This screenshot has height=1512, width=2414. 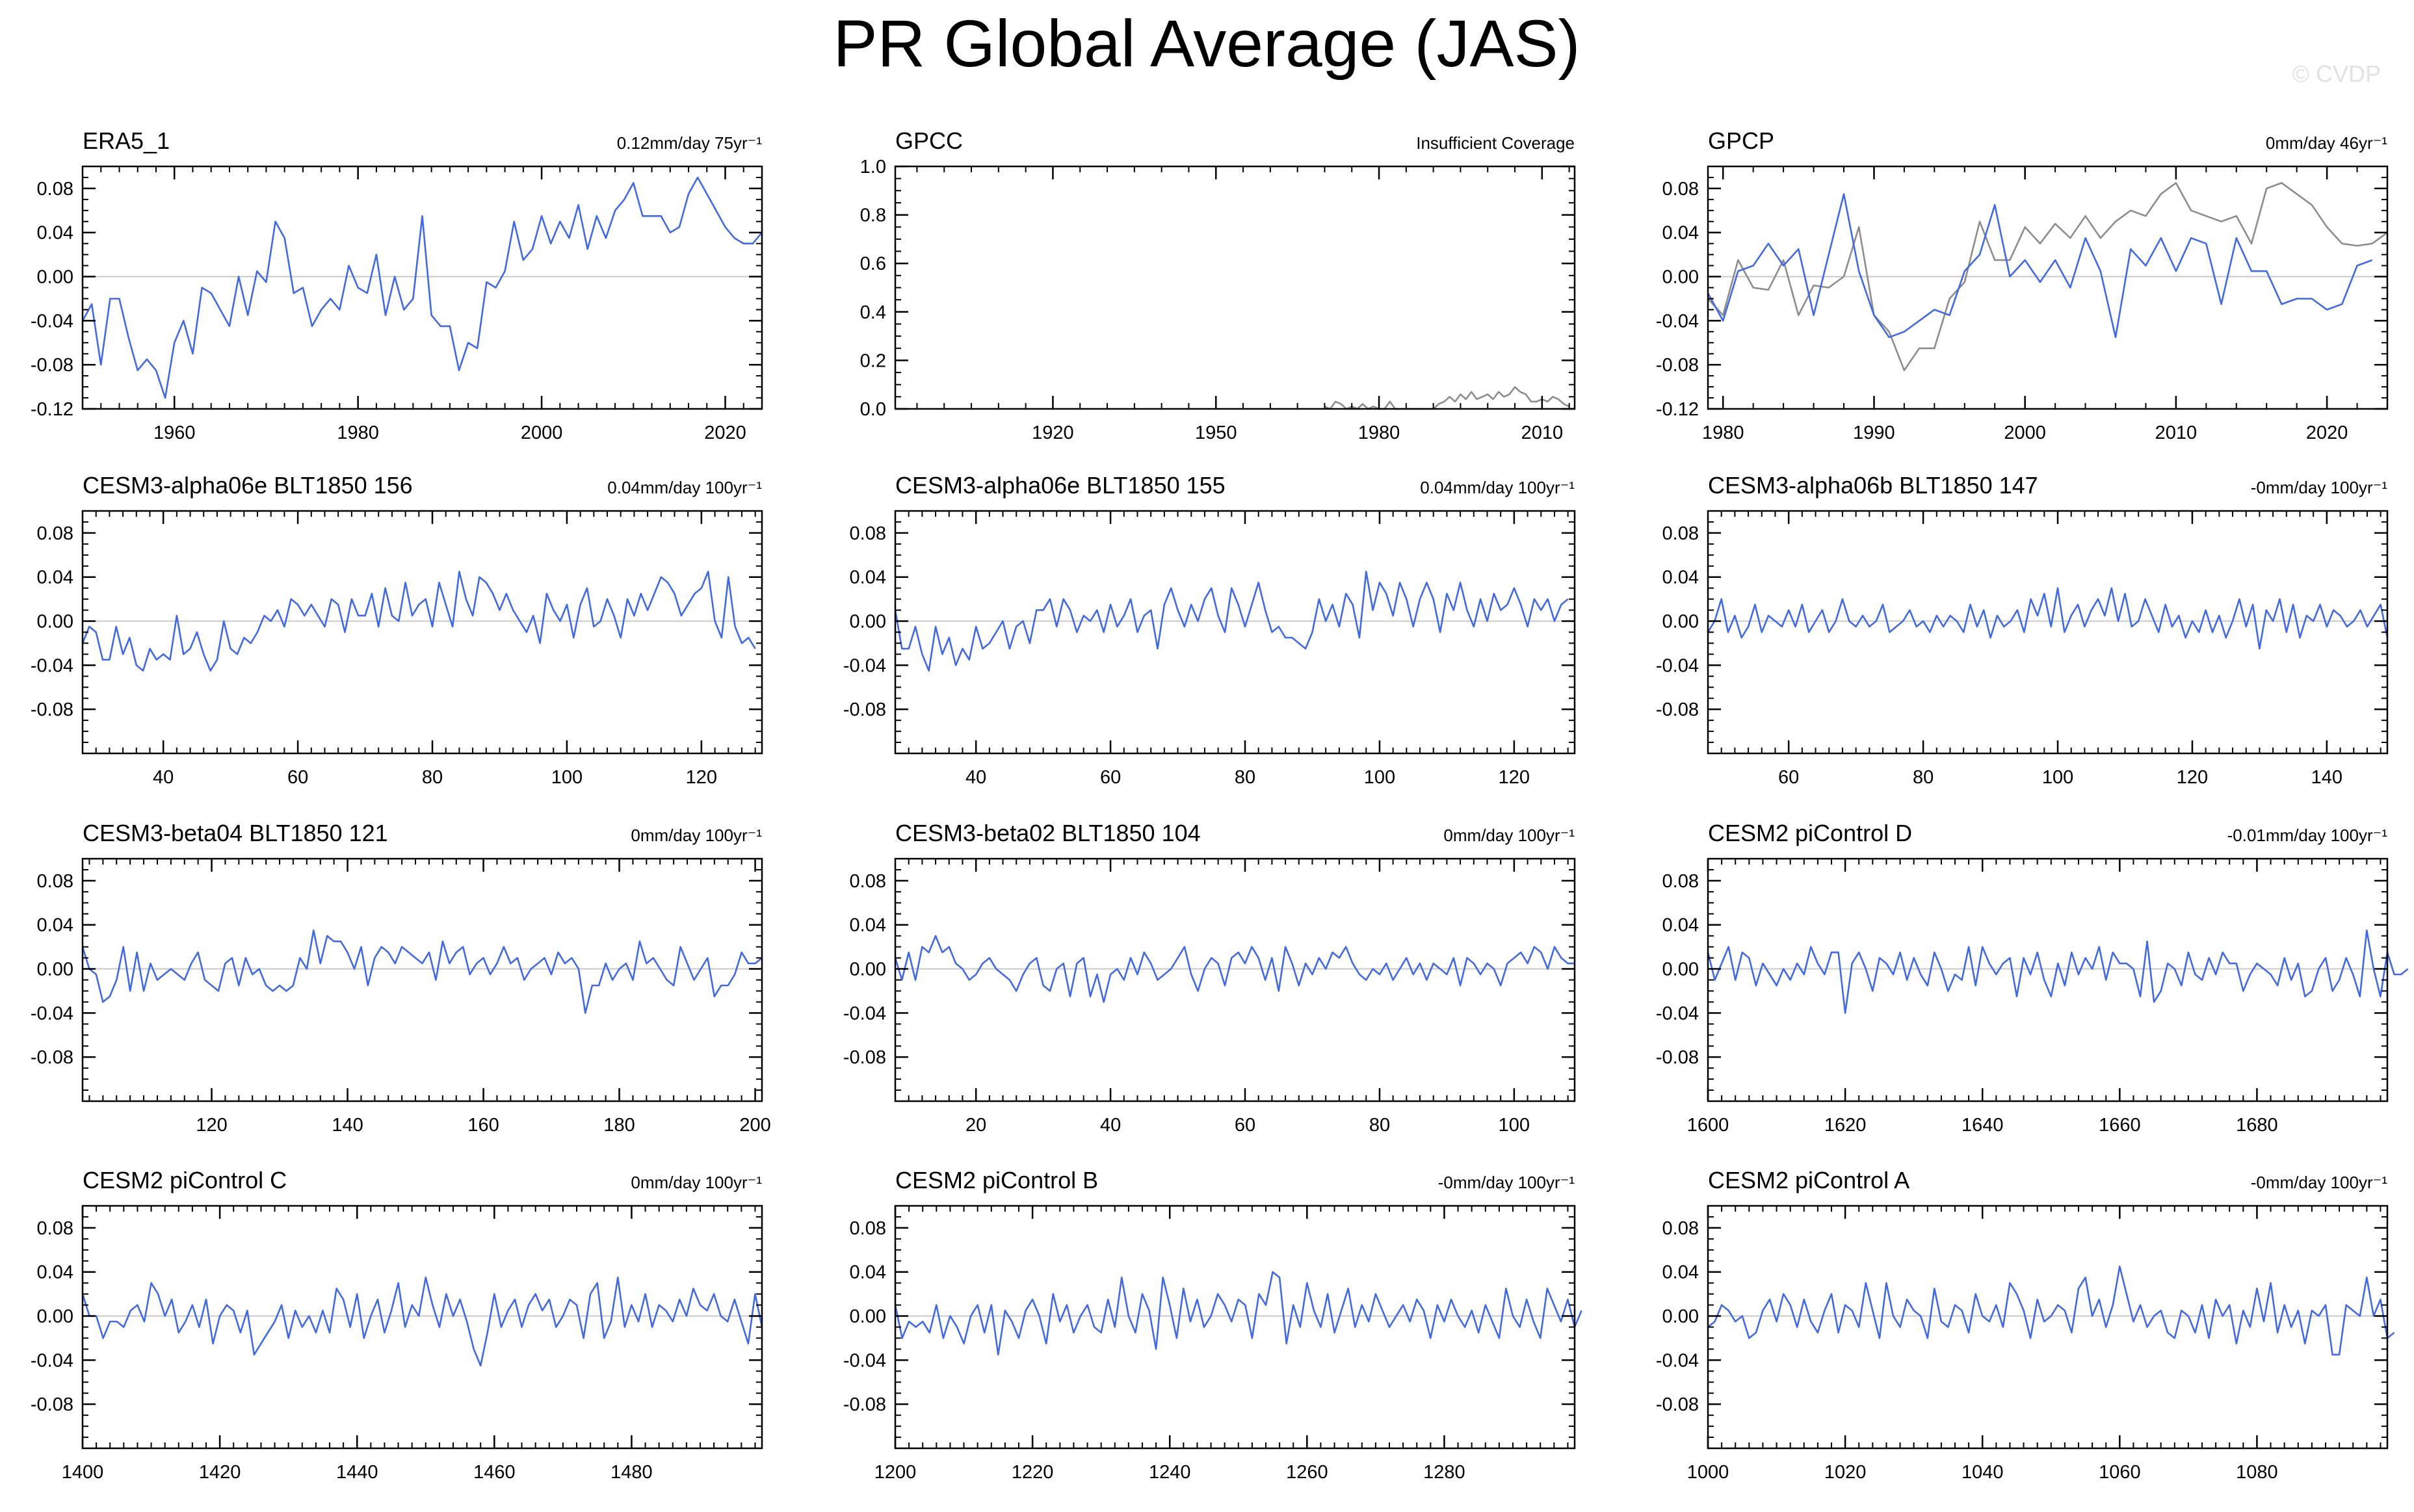 I want to click on panel-title: CESM3-alpha06e BLT1850 156, so click(x=248, y=485).